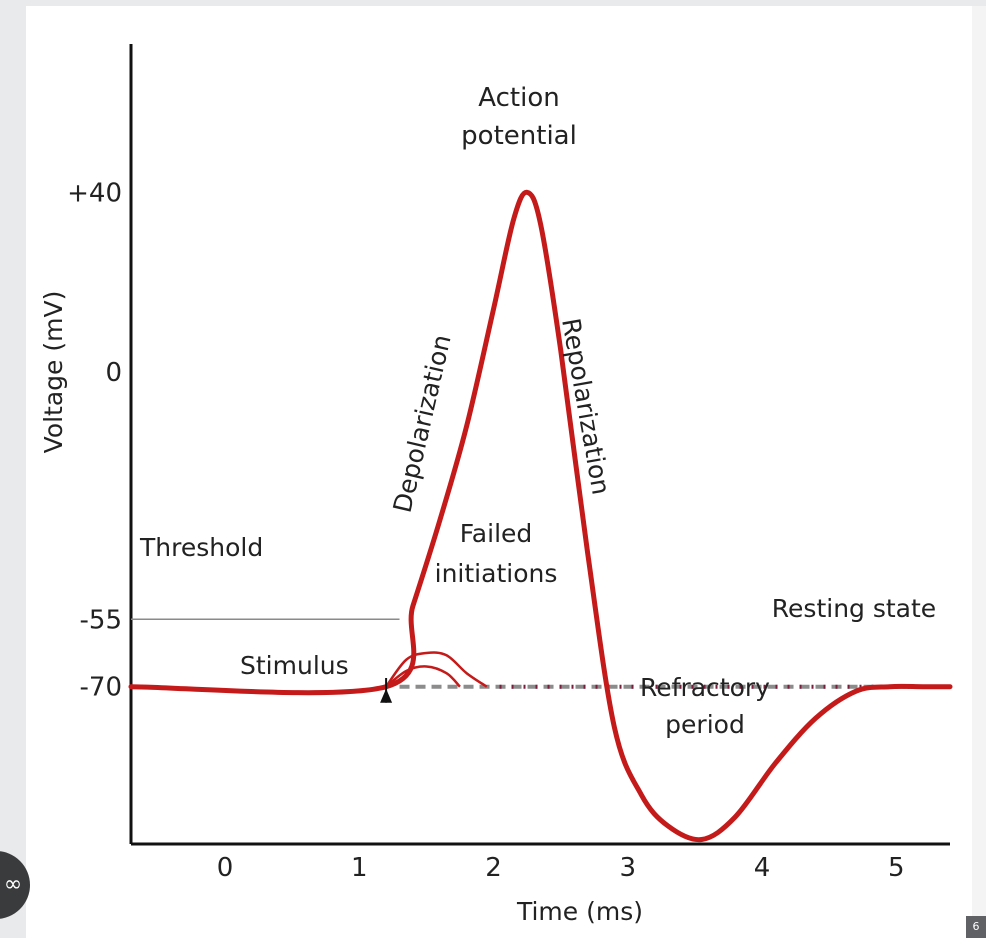  Describe the element at coordinates (496, 573) in the screenshot. I see `failed-initiations-line2: initiations` at that location.